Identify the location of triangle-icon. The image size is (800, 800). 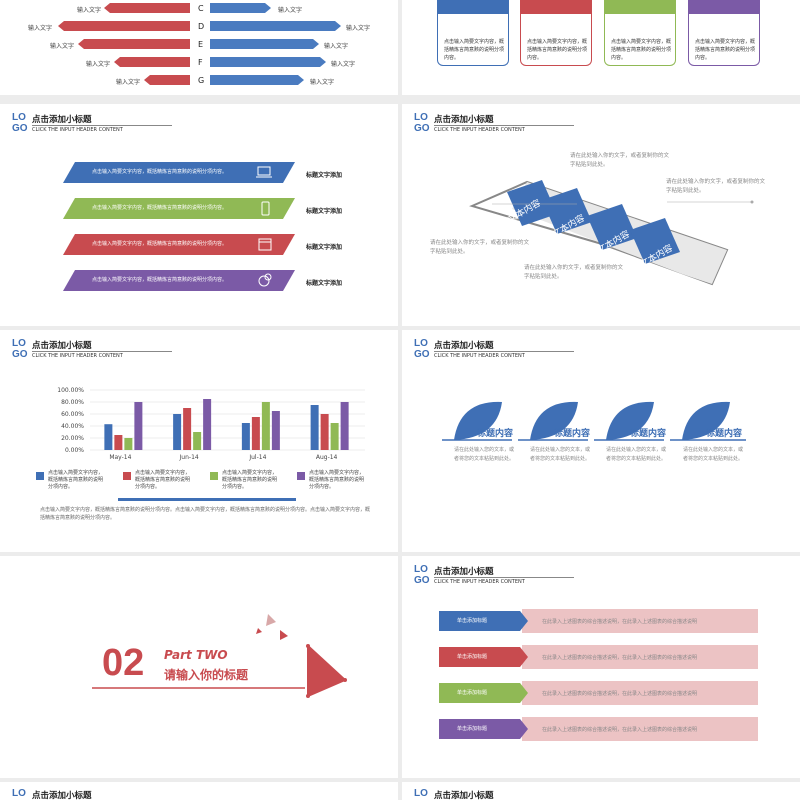
(326, 671).